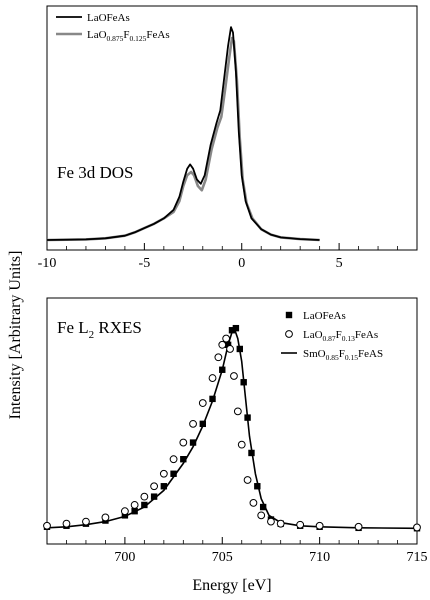  I want to click on legend-entry-part: FeAS, so click(370, 354).